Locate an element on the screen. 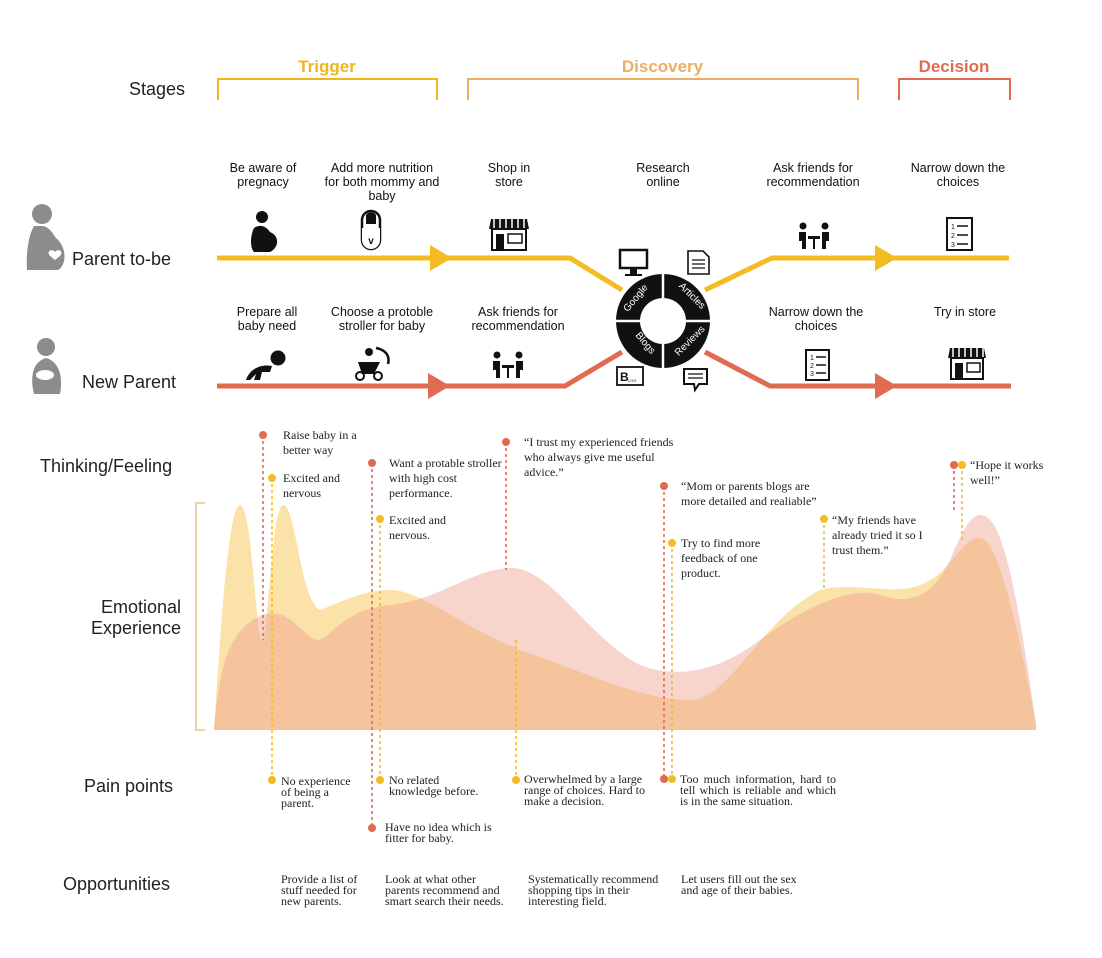  crawling-baby-icon is located at coordinates (266, 365).